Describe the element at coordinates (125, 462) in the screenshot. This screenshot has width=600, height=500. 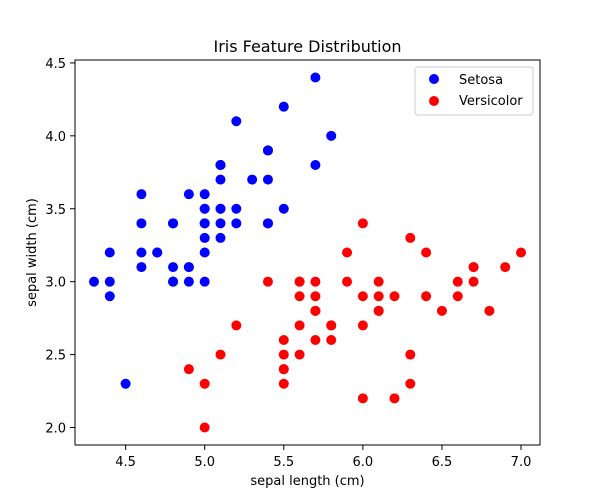
I see `x-tick-label: 4.5` at that location.